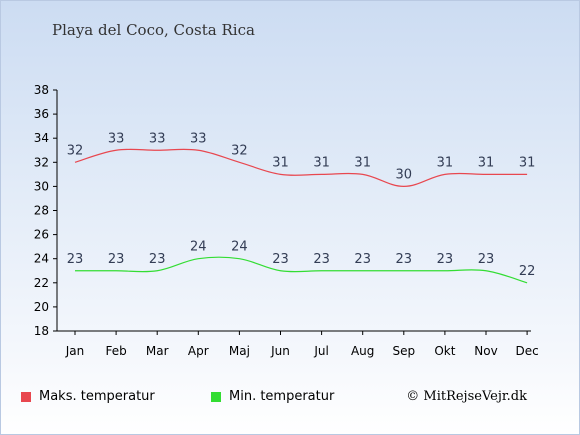 This screenshot has height=435, width=580. I want to click on y-tick-label: 22, so click(41, 283).